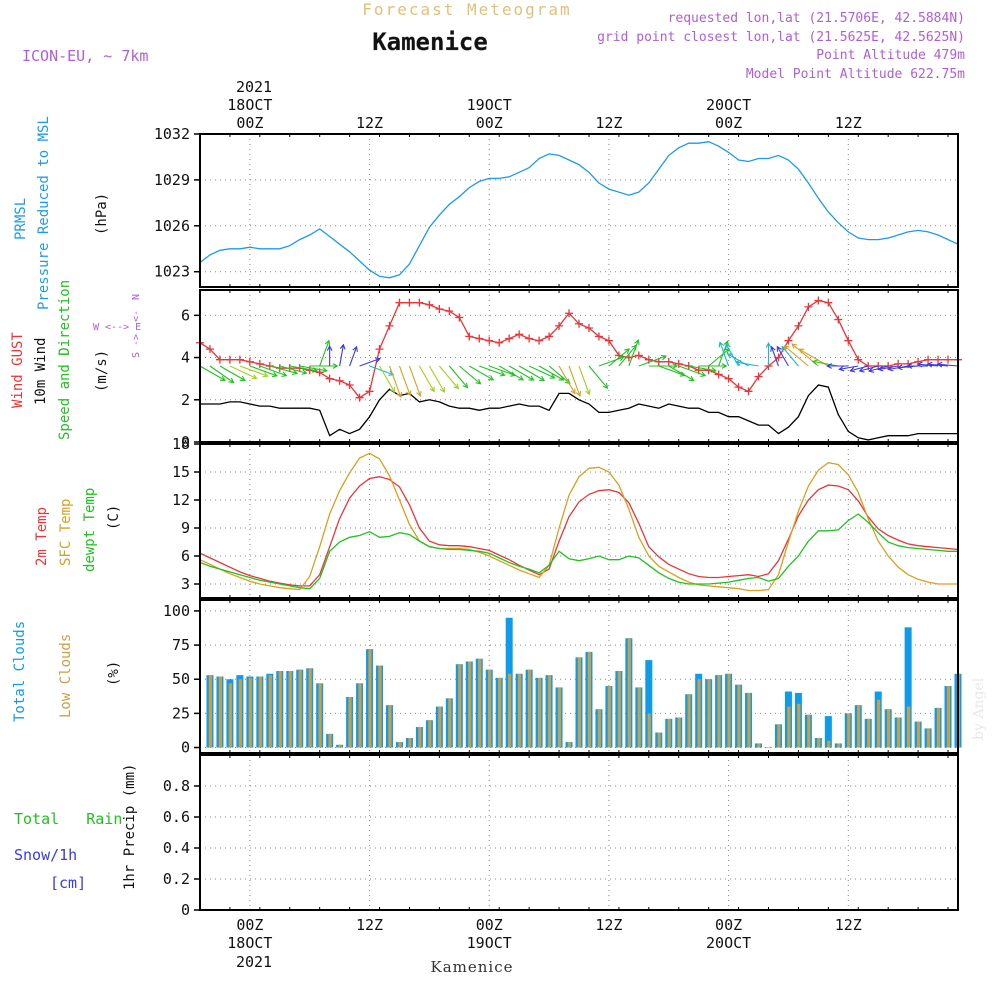 The width and height of the screenshot is (1000, 1000). Describe the element at coordinates (45, 855) in the screenshot. I see `snow-label: Snow/1h` at that location.